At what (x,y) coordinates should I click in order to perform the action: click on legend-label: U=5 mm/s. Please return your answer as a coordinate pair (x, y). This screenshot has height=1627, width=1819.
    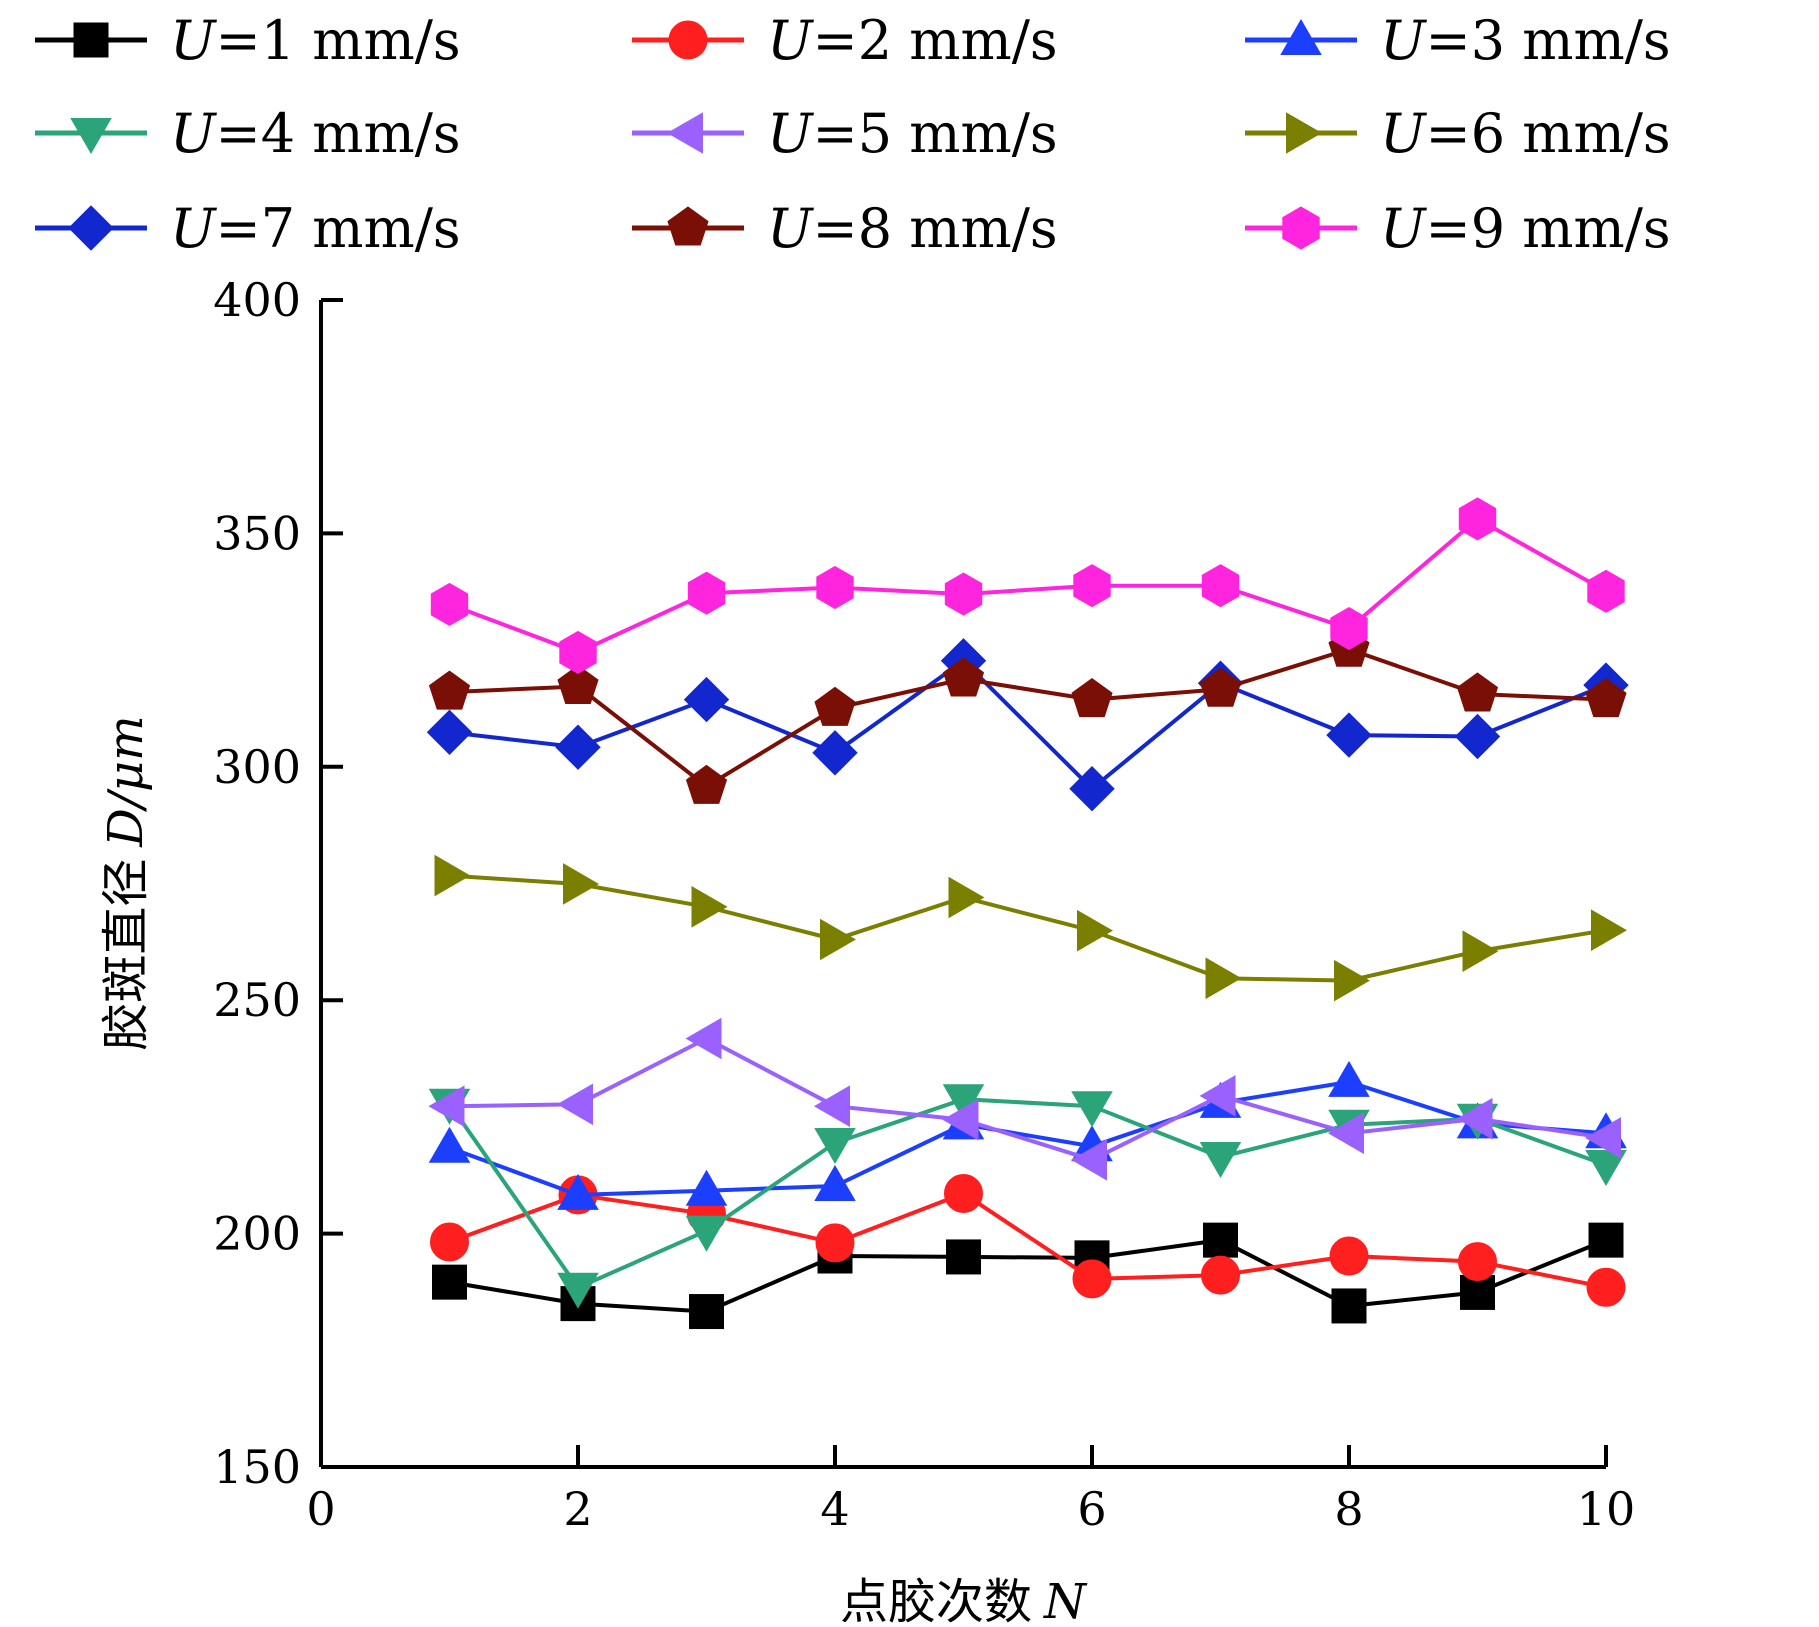
    Looking at the image, I should click on (912, 133).